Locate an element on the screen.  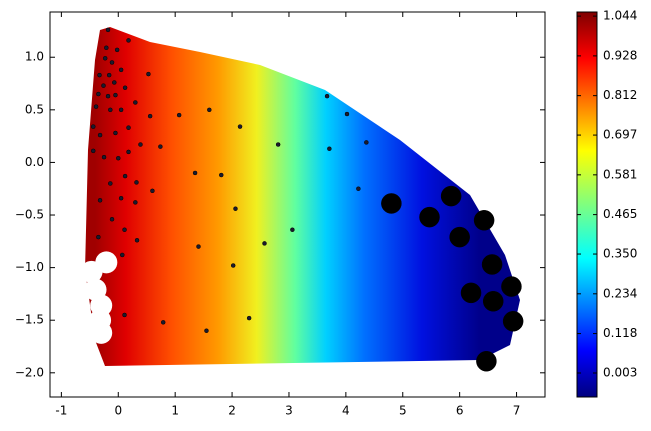
colorbar-tick-label: 0.465 is located at coordinates (620, 214).